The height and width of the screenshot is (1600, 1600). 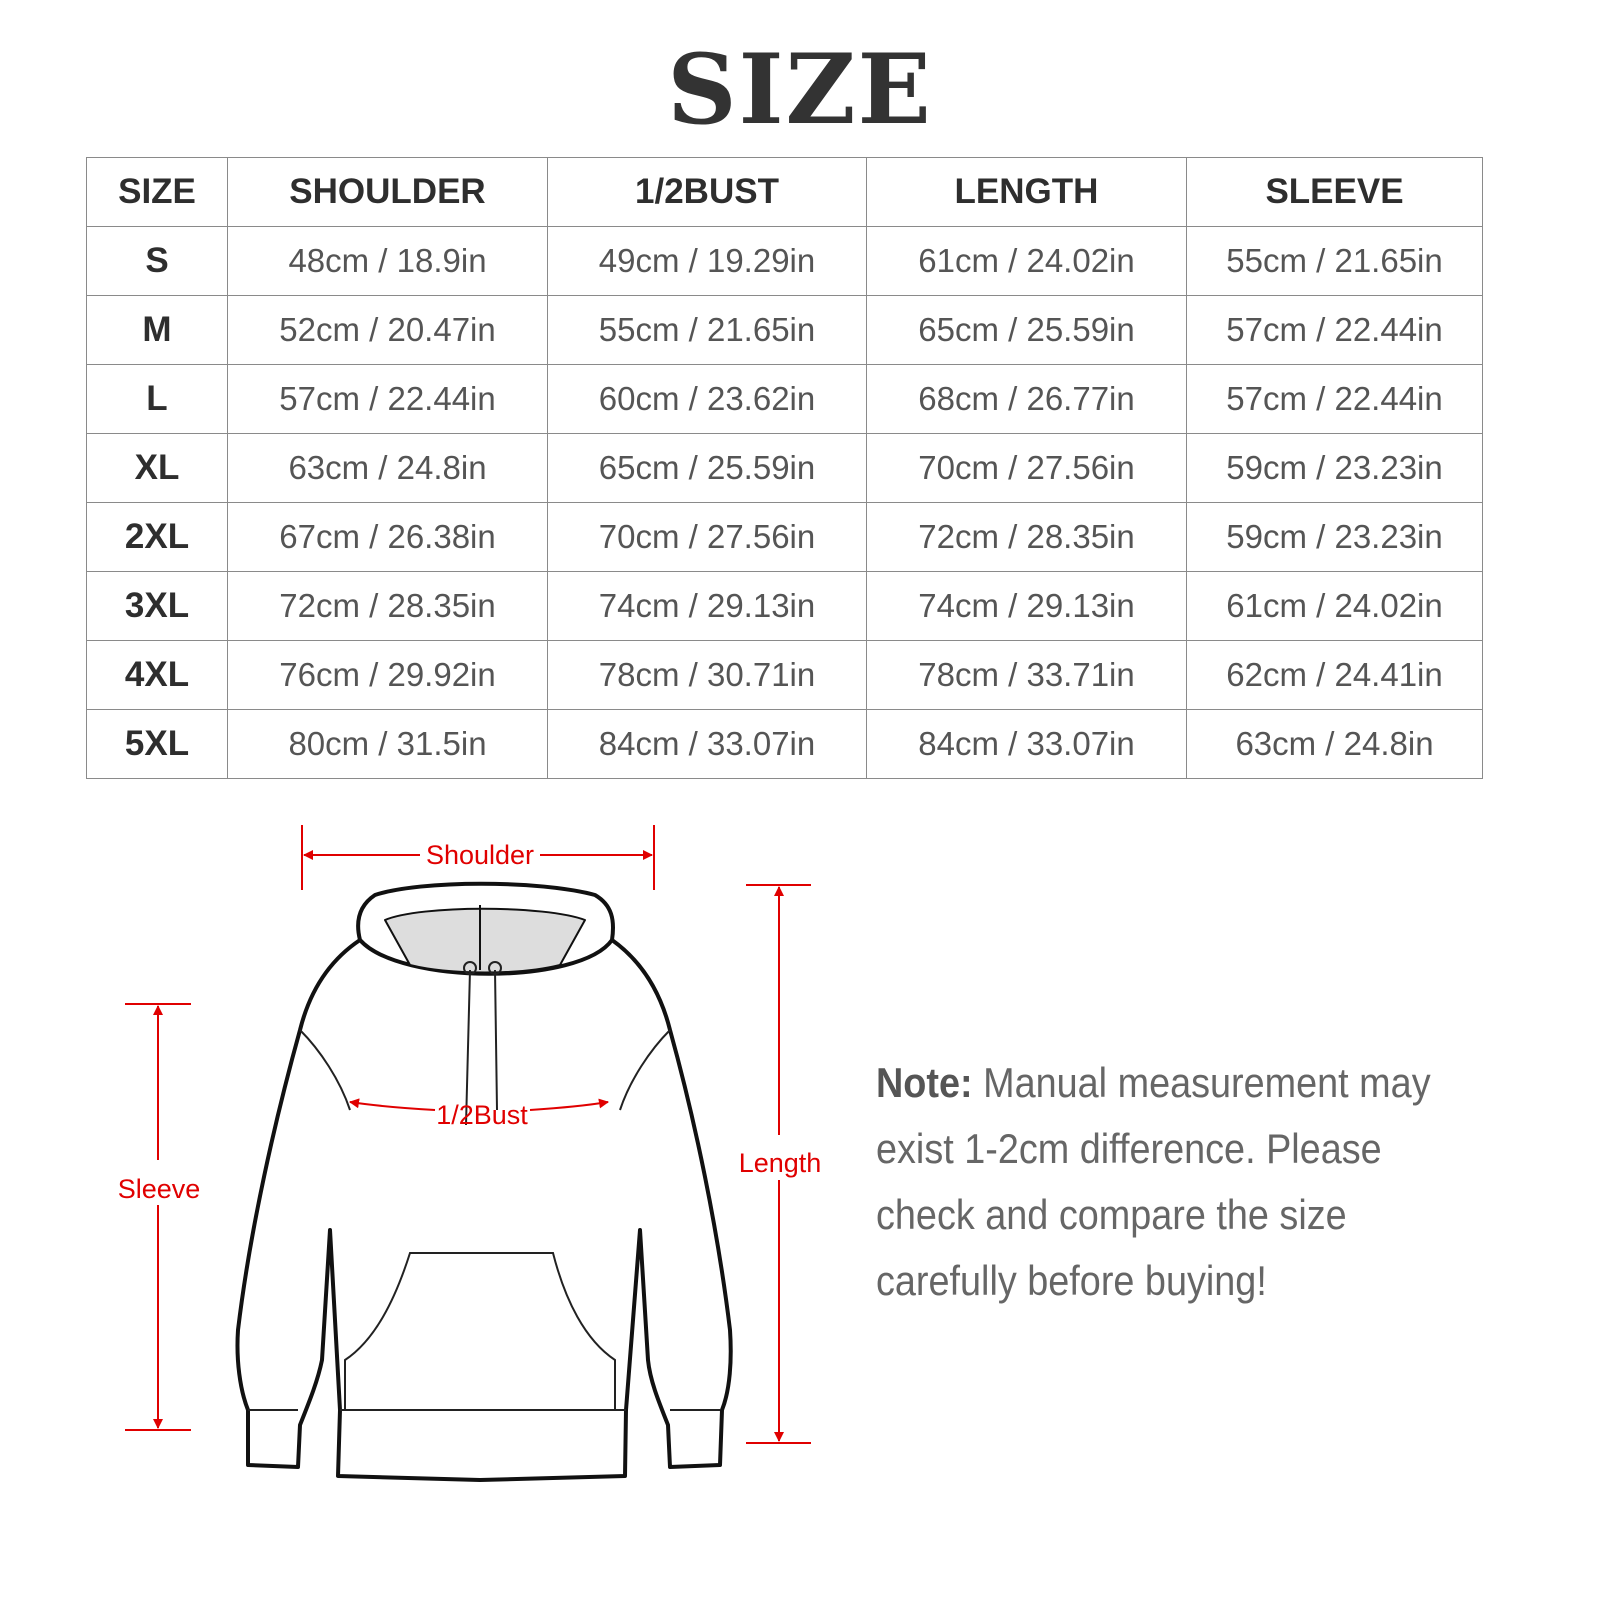 I want to click on cell-sleeve: 55cm / 21.65in, so click(x=1334, y=261).